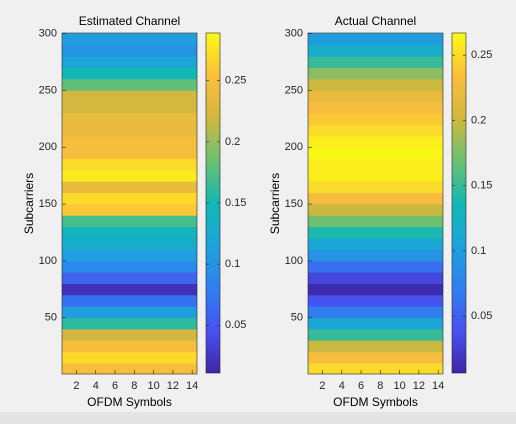  What do you see at coordinates (294, 204) in the screenshot?
I see `y-tick-label: 150` at bounding box center [294, 204].